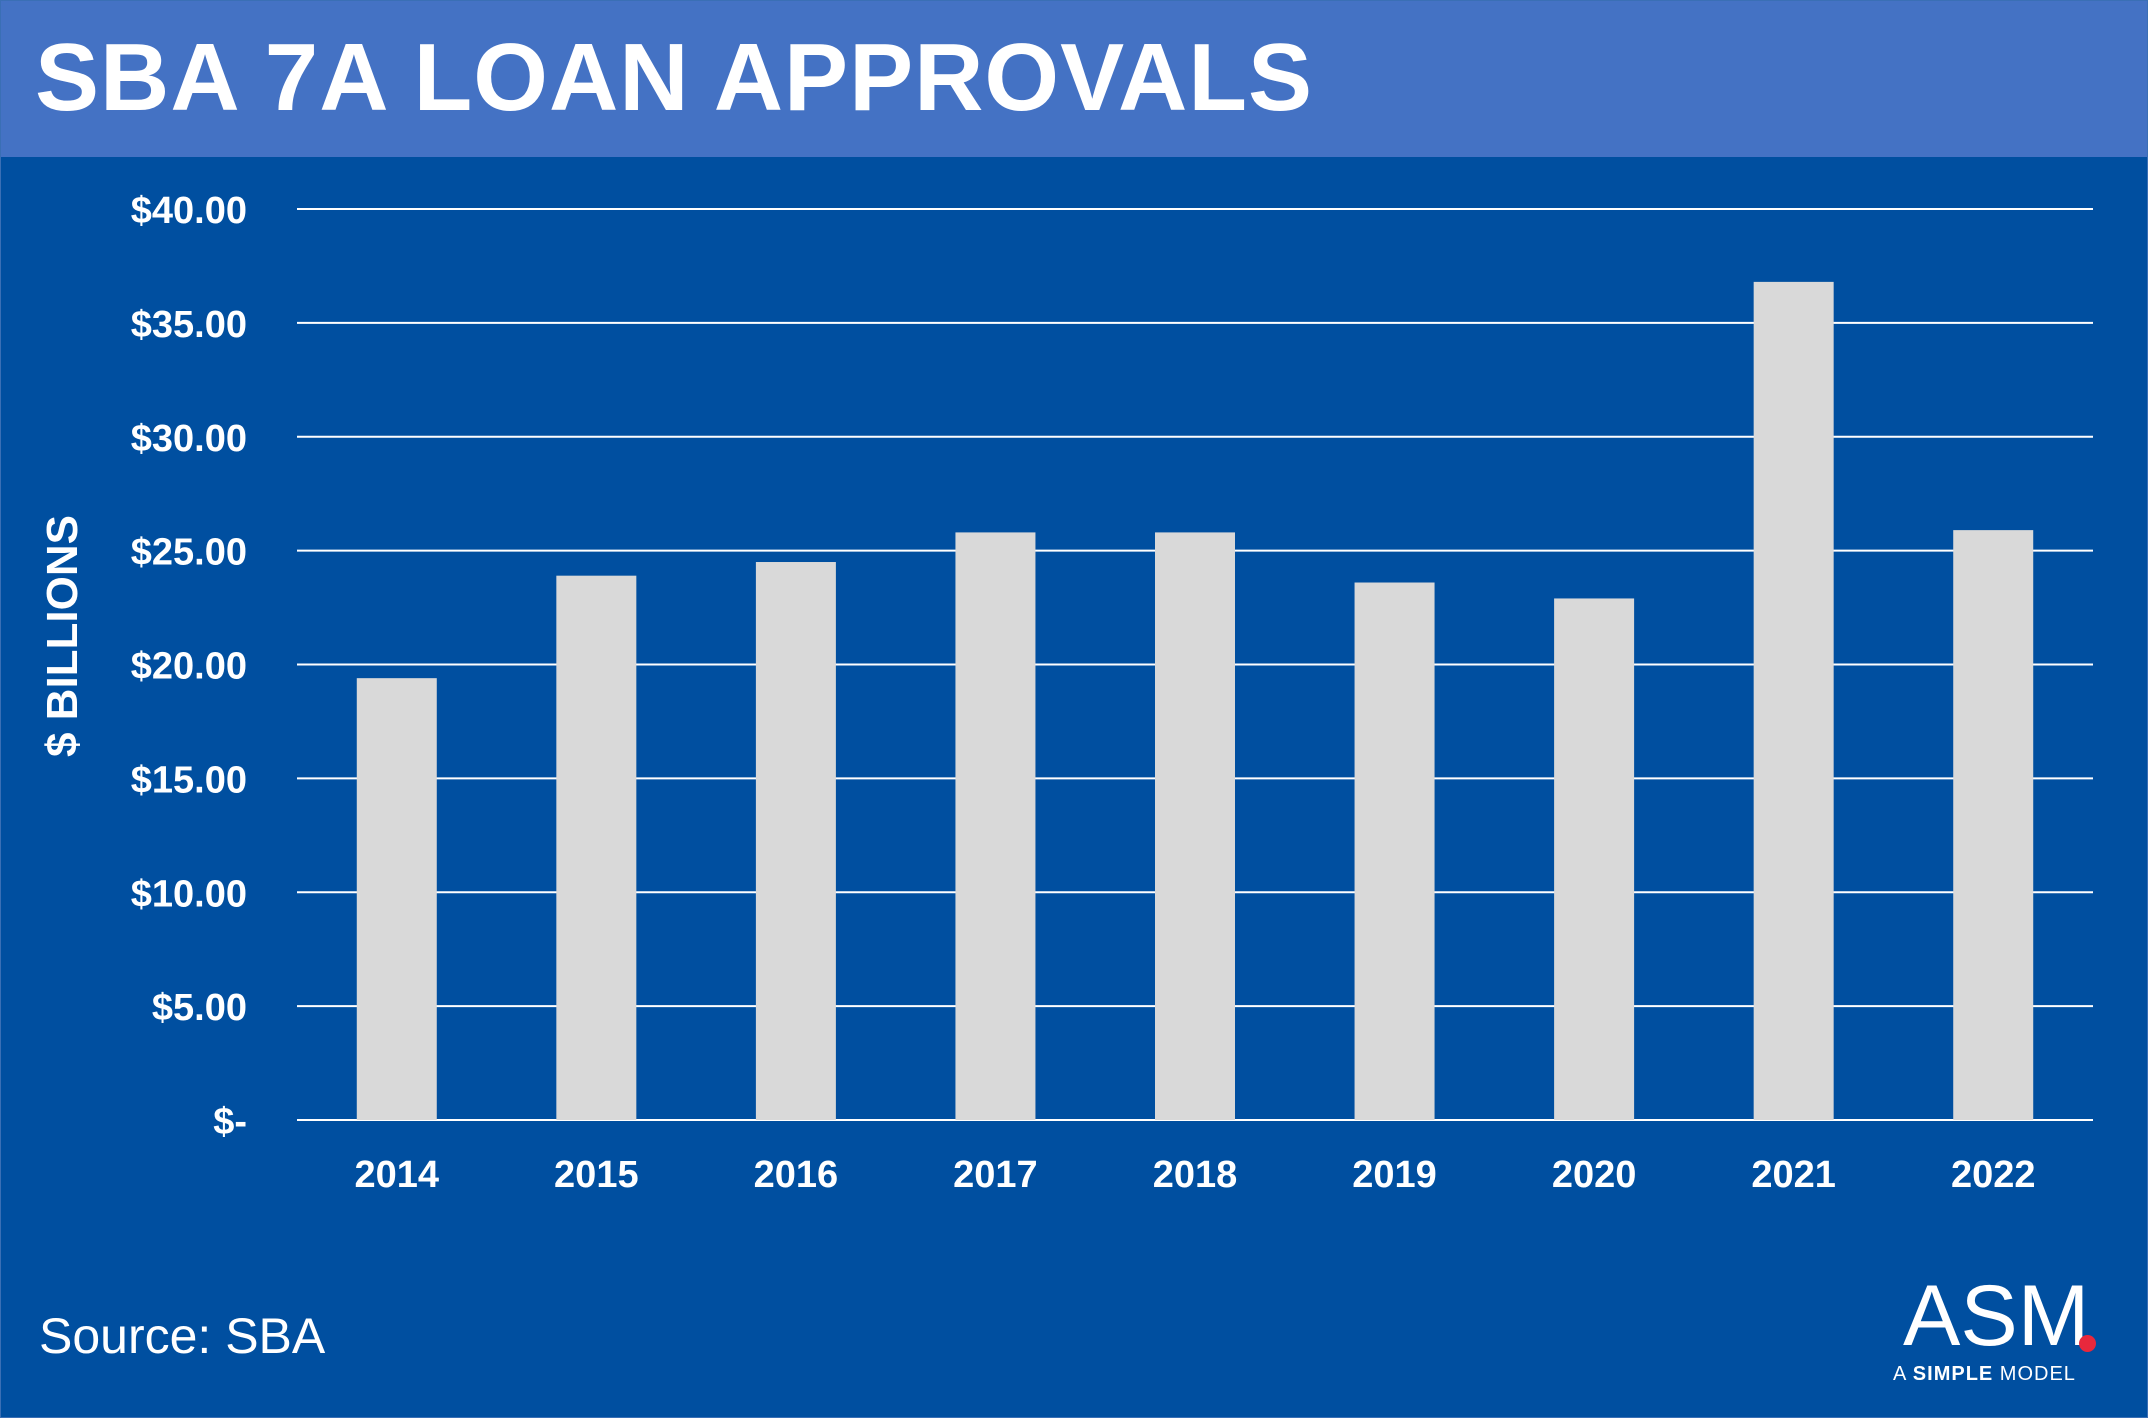 The image size is (2148, 1418). I want to click on asm-logo: ASM A SIMPLE MODEL, so click(1992, 1327).